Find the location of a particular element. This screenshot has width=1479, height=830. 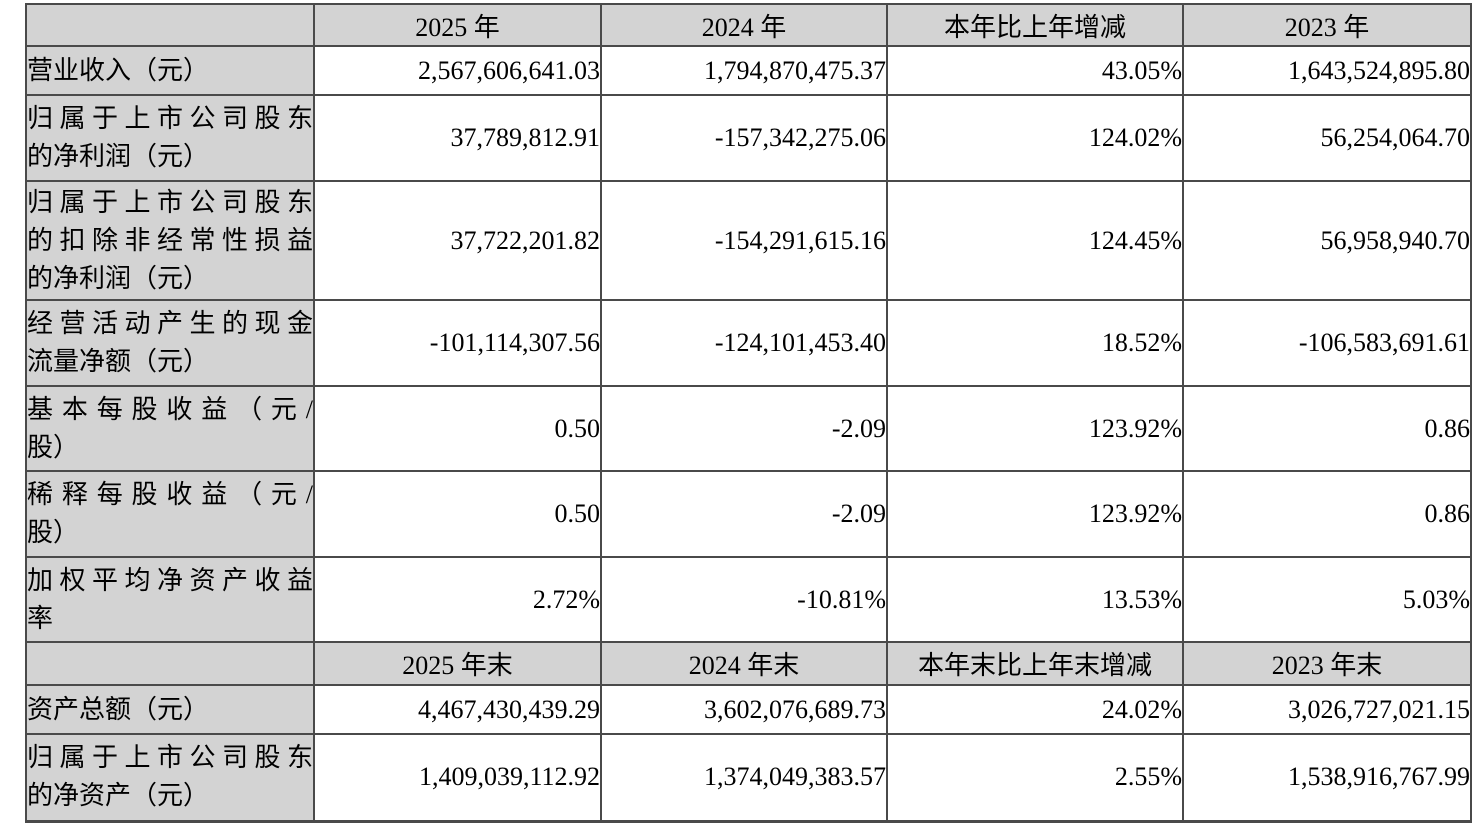

row-label: 归属于上市公司股东 的净资产（元） is located at coordinates (170, 777).